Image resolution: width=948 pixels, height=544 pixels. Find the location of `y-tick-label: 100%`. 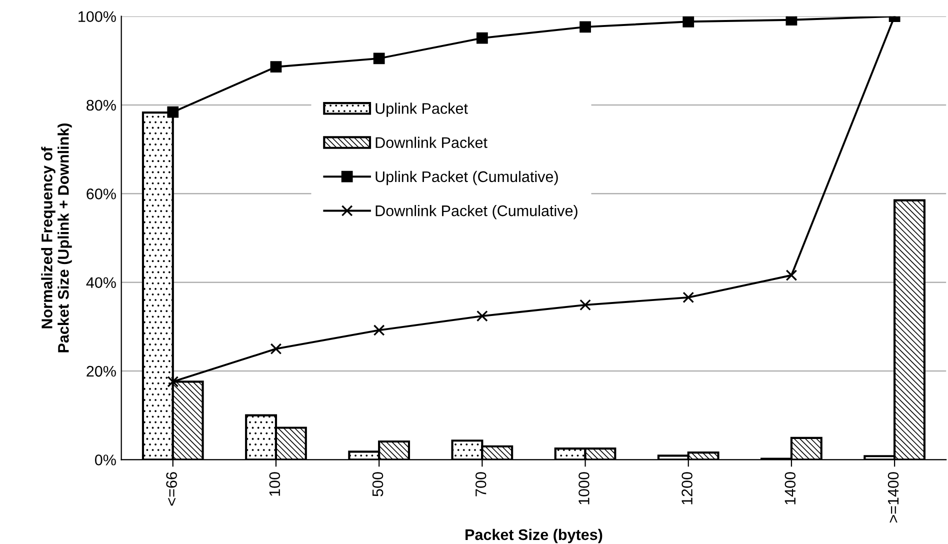

y-tick-label: 100% is located at coordinates (97, 16).